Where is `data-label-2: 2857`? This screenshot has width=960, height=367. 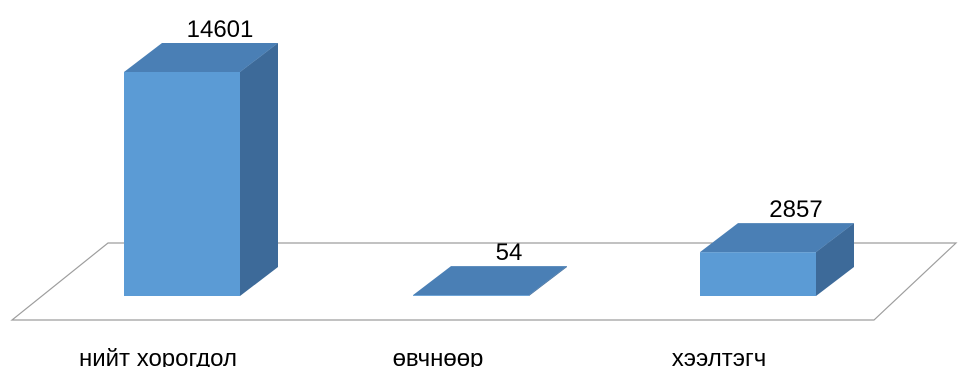
data-label-2: 2857 is located at coordinates (795, 209).